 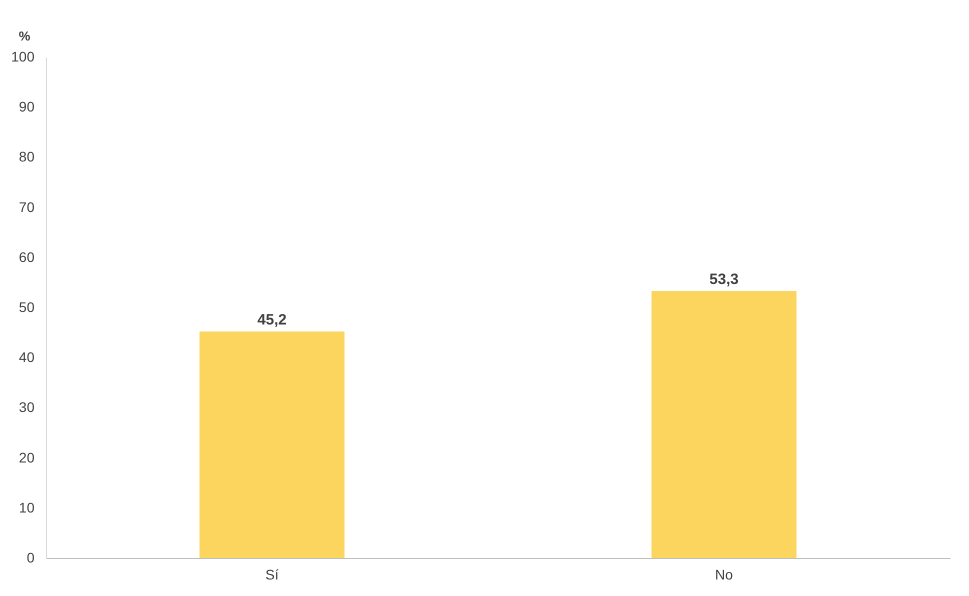 What do you see at coordinates (272, 320) in the screenshot?
I see `data-label: 45,2` at bounding box center [272, 320].